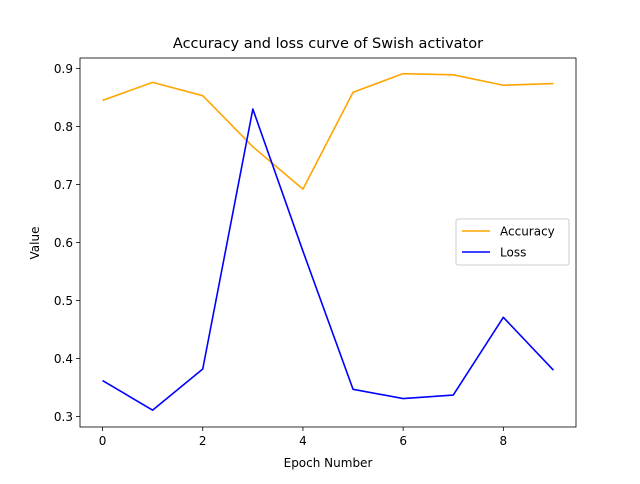 Image resolution: width=640 pixels, height=484 pixels. What do you see at coordinates (63, 417) in the screenshot?
I see `y-tick-label: 0.3` at bounding box center [63, 417].